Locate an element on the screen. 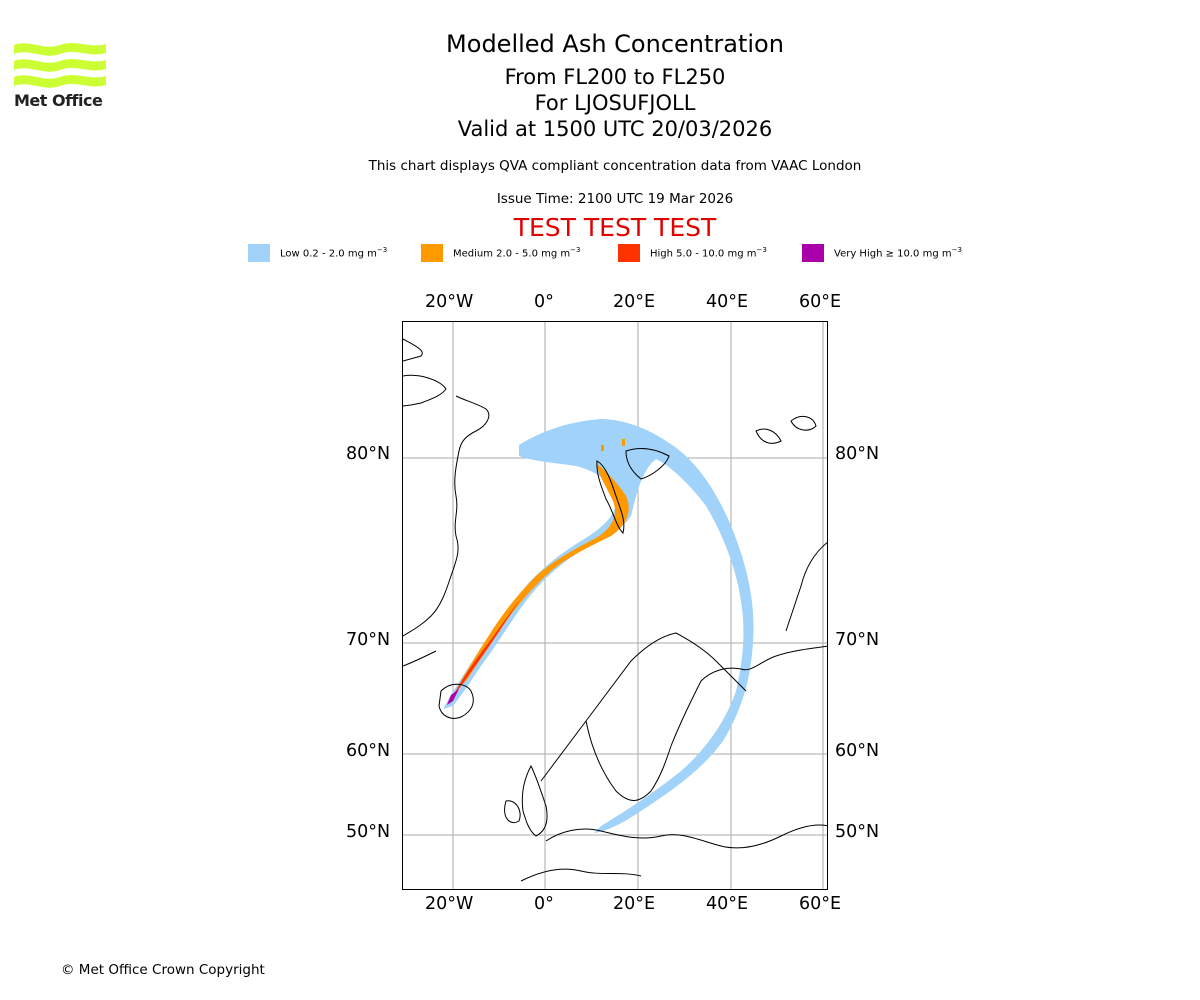 This screenshot has width=1200, height=1000. lat-tick-right: 60°N is located at coordinates (857, 751).